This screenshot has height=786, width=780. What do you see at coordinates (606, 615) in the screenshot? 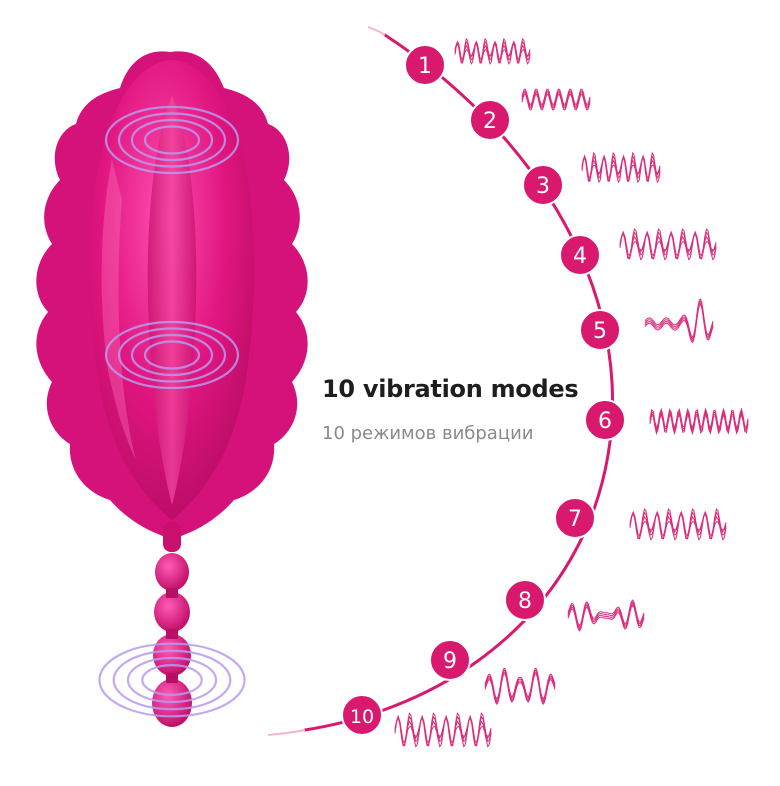
I see `rolling-wave-waveform-icon` at bounding box center [606, 615].